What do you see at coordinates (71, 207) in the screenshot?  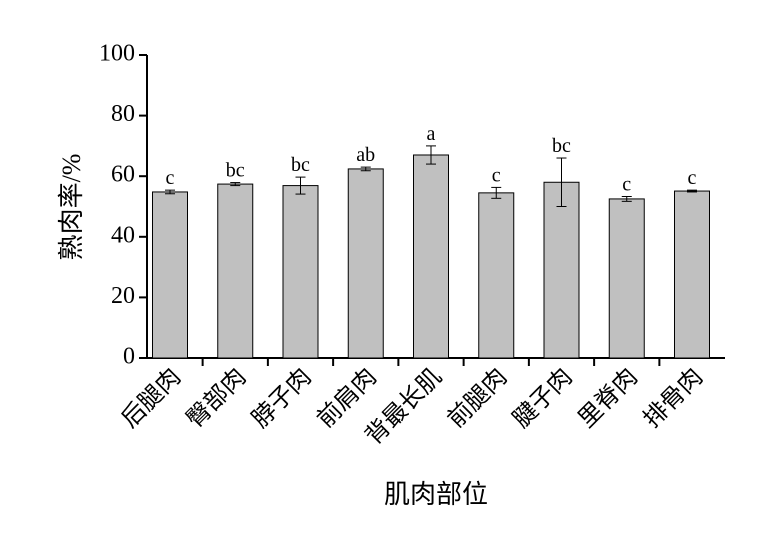 I see `y-axis-title: 熟肉率/%` at bounding box center [71, 207].